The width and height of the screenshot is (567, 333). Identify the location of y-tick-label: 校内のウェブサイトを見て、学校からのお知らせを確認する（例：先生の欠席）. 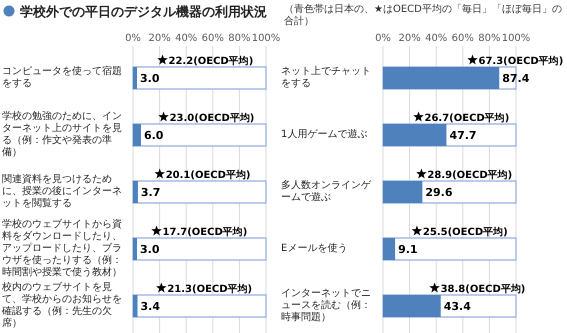
(62, 306).